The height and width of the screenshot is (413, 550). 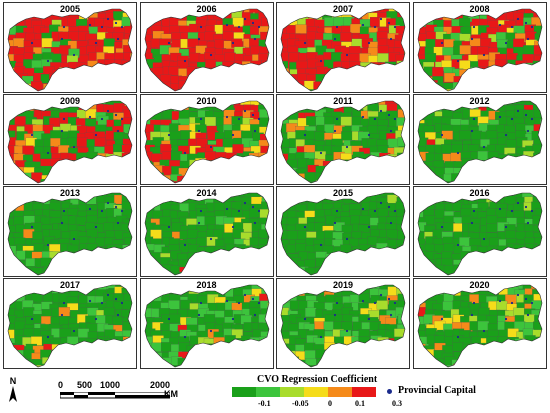 What do you see at coordinates (343, 323) in the screenshot?
I see `map-panel-2019: 2019` at bounding box center [343, 323].